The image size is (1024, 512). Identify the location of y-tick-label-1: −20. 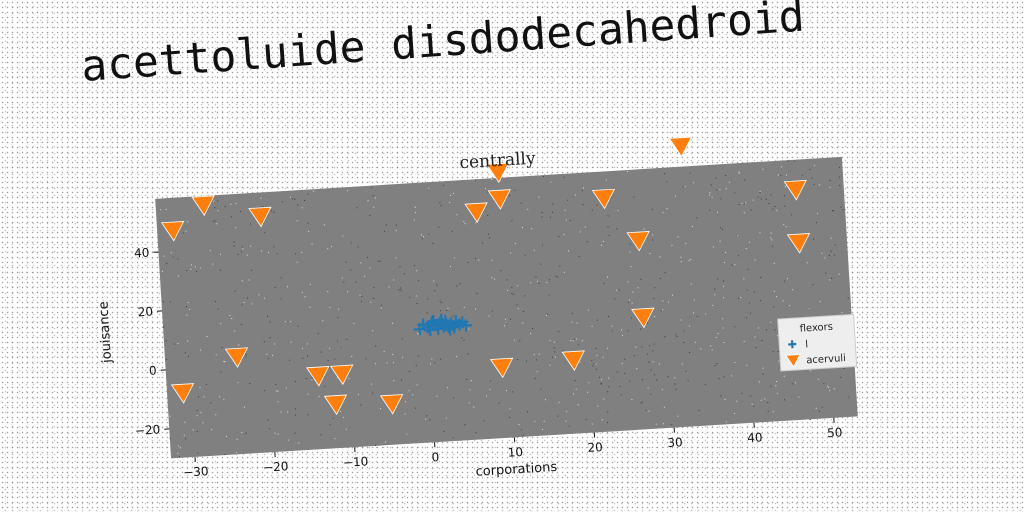
(148, 430).